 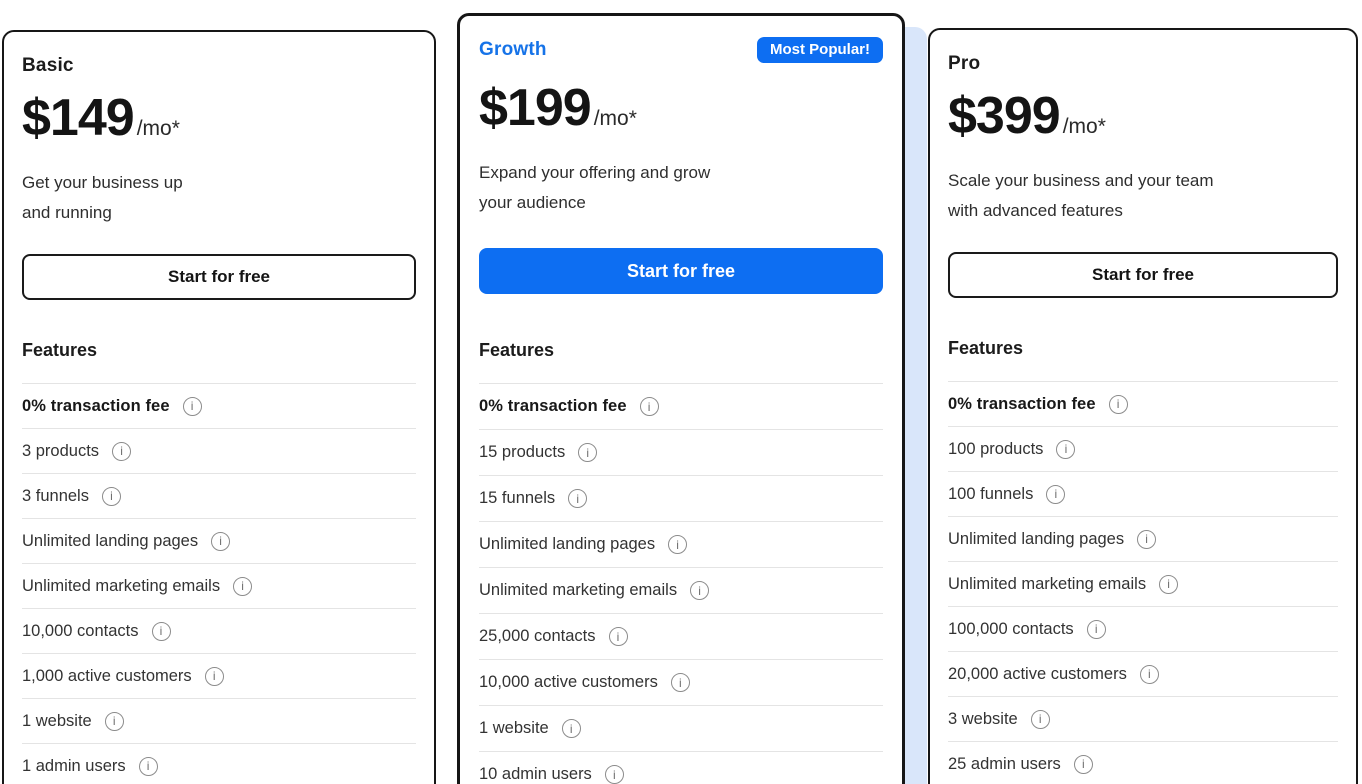 What do you see at coordinates (1035, 210) in the screenshot?
I see `plan-description-line: with advanced features` at bounding box center [1035, 210].